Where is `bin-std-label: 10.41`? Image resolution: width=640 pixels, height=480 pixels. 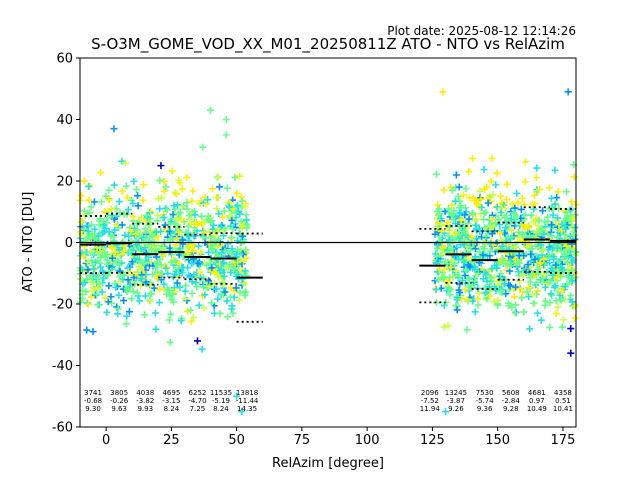 bin-std-label: 10.41 is located at coordinates (563, 409).